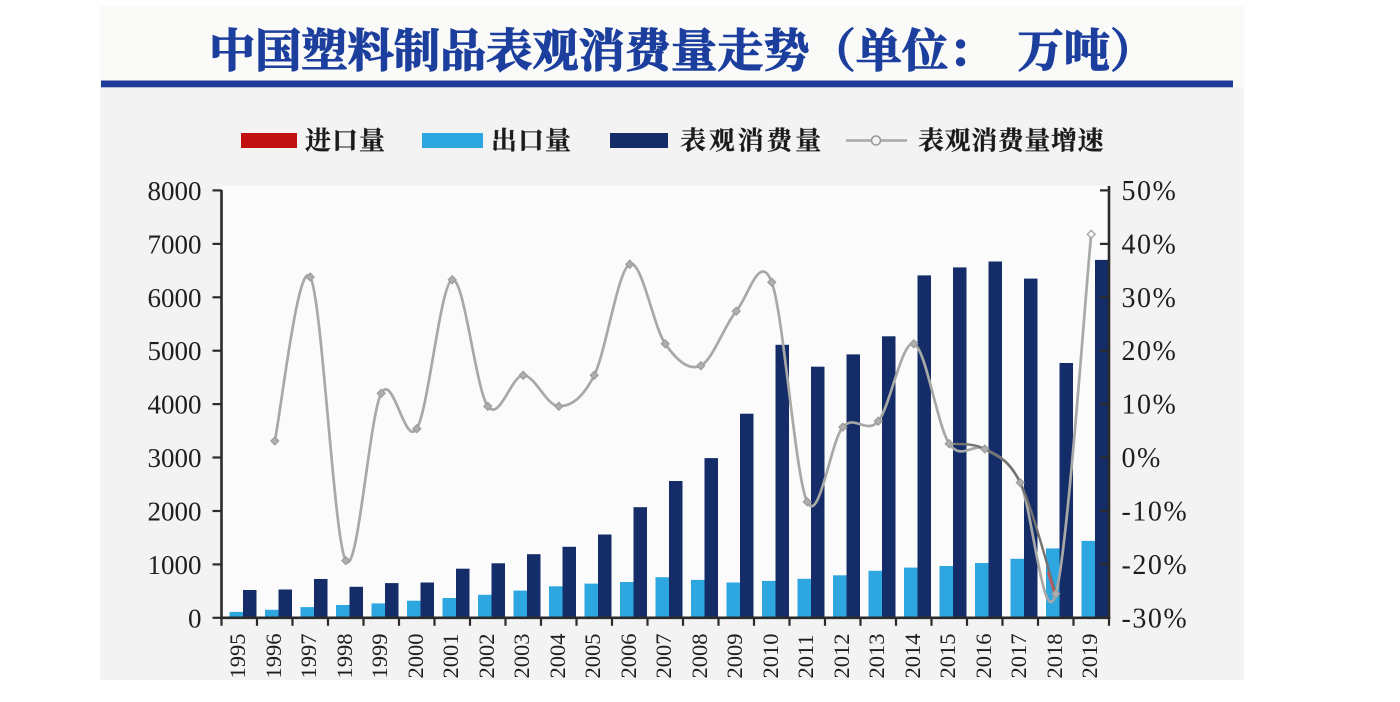 This screenshot has height=702, width=1400. Describe the element at coordinates (1150, 351) in the screenshot. I see `svg-text: 20%` at that location.